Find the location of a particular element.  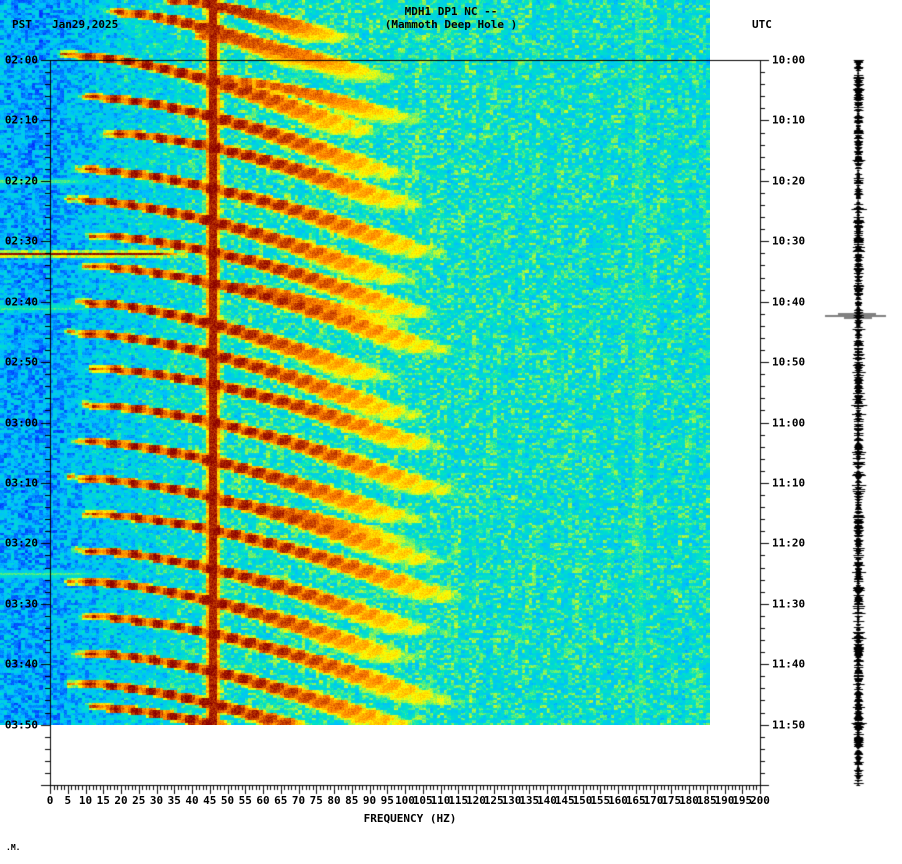

x-tick-label: 30 is located at coordinates (156, 800).